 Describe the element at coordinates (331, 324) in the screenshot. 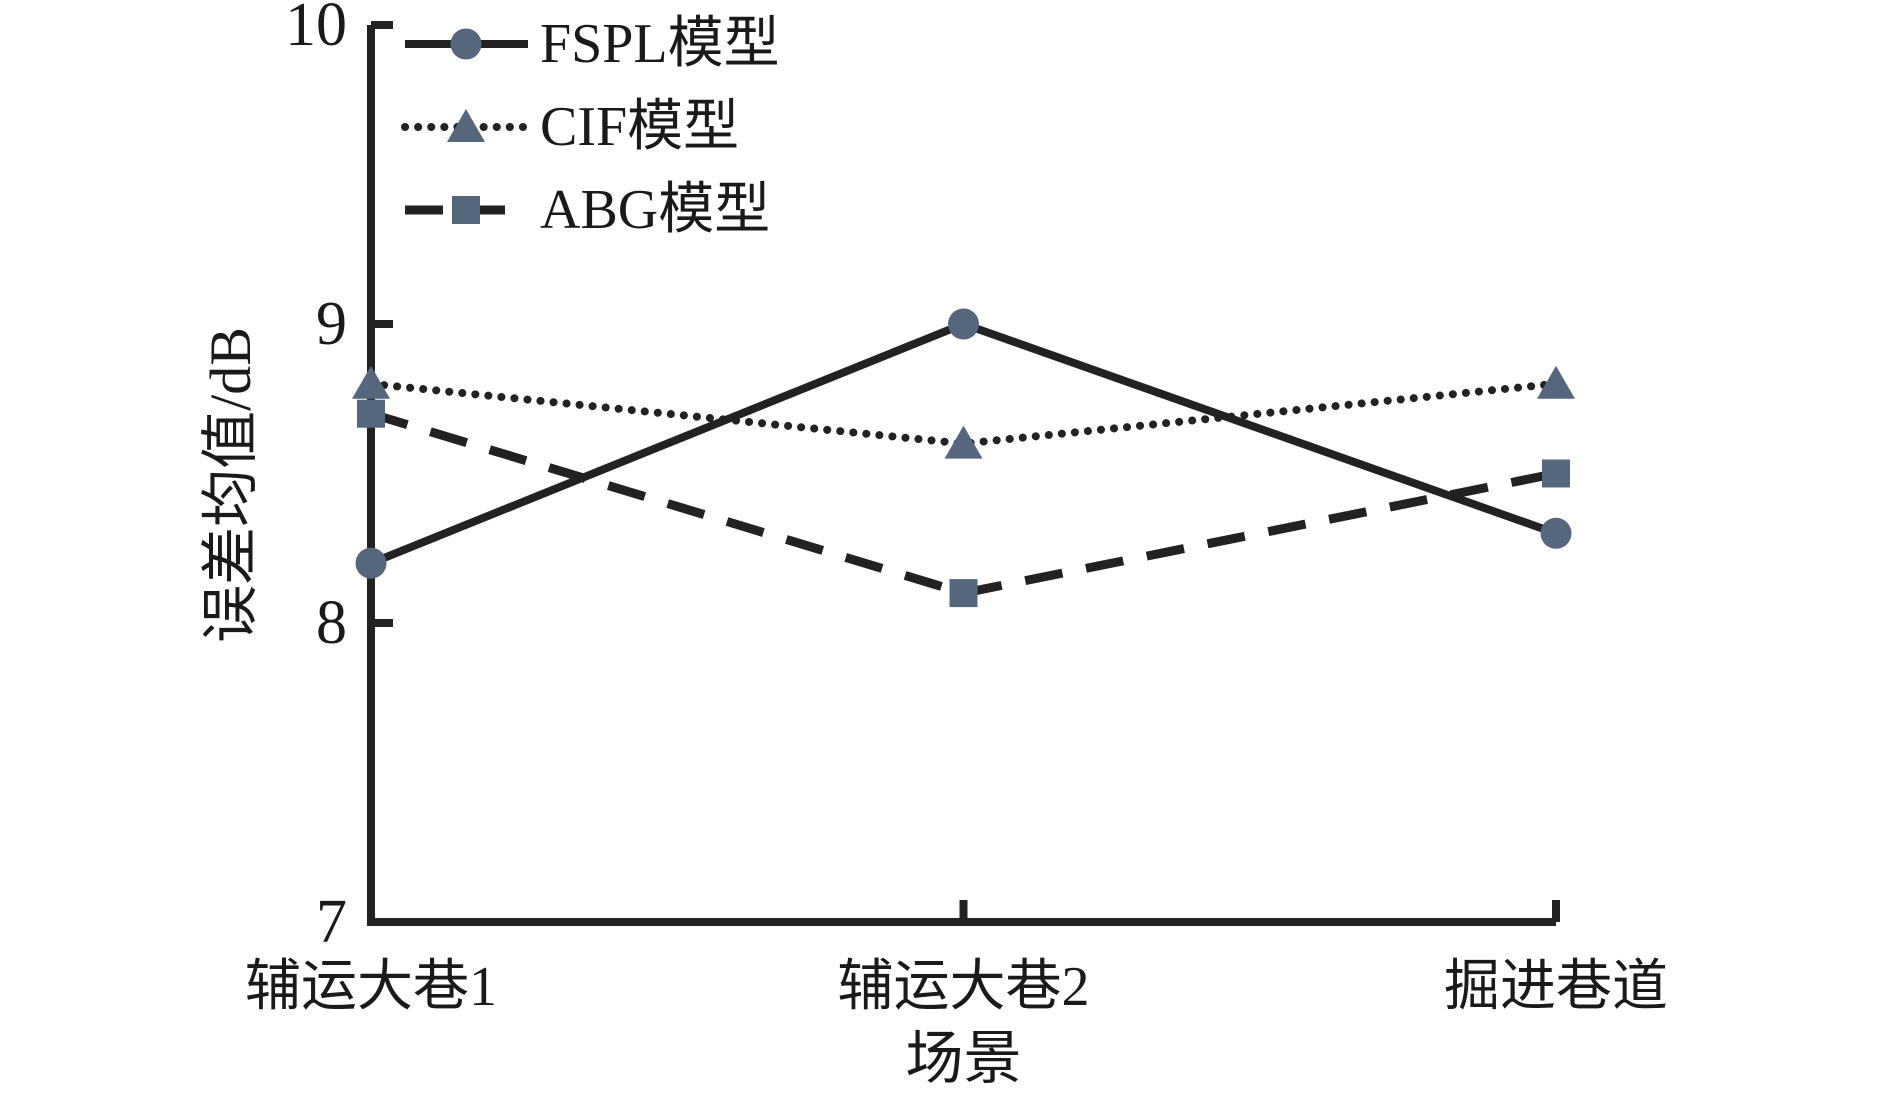

I see `y-tick-label: 9` at that location.